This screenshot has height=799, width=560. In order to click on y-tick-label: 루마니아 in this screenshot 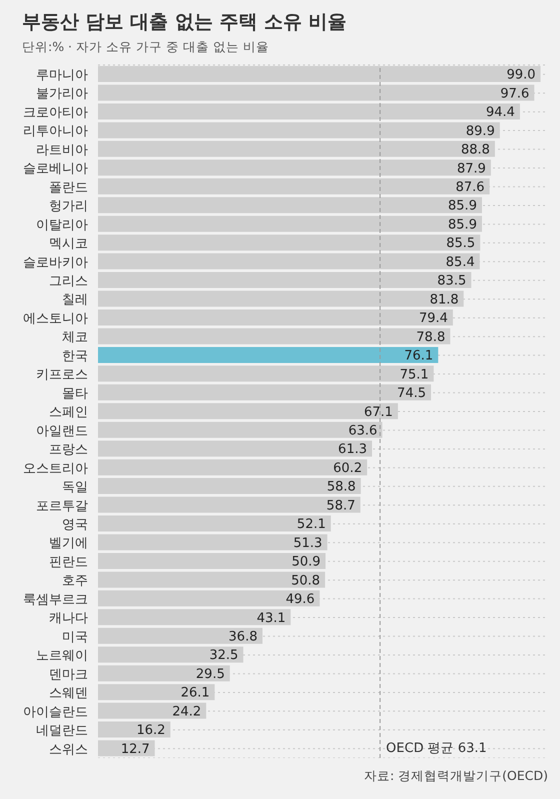, I will do `click(62, 75)`.